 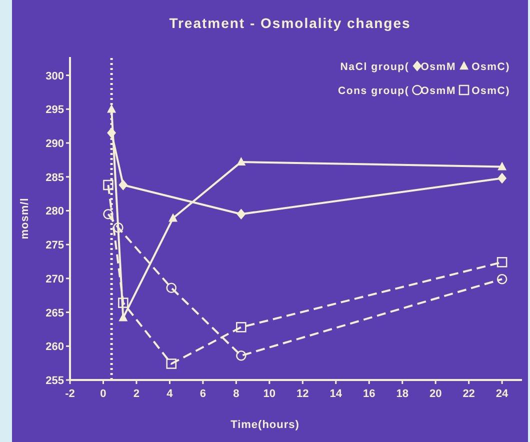 I want to click on y-tick-label: 255, so click(x=55, y=381).